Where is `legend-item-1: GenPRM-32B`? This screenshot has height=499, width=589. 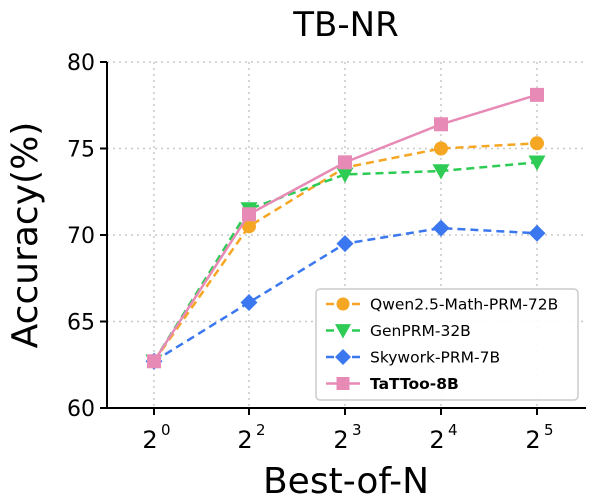 legend-item-1: GenPRM-32B is located at coordinates (398, 331).